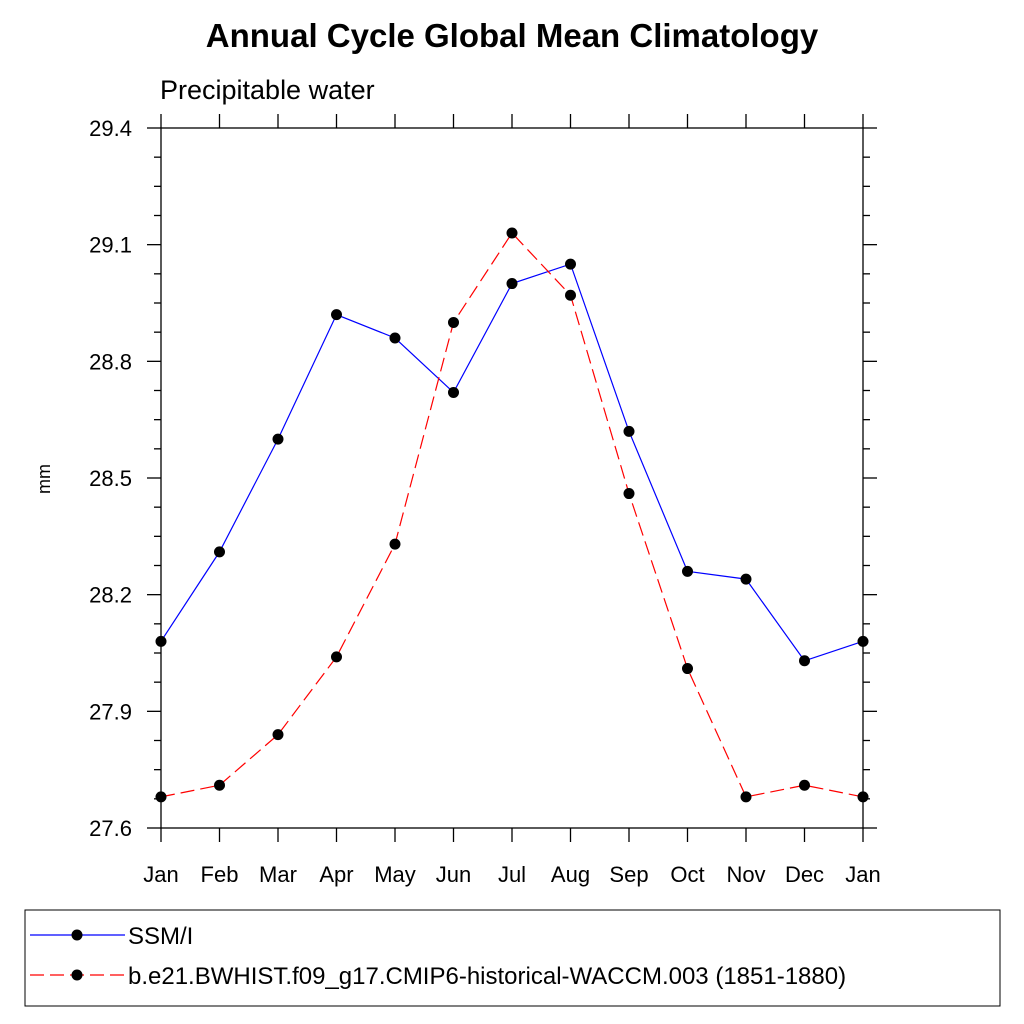 The image size is (1024, 1024). I want to click on x-tick-label: May, so click(395, 874).